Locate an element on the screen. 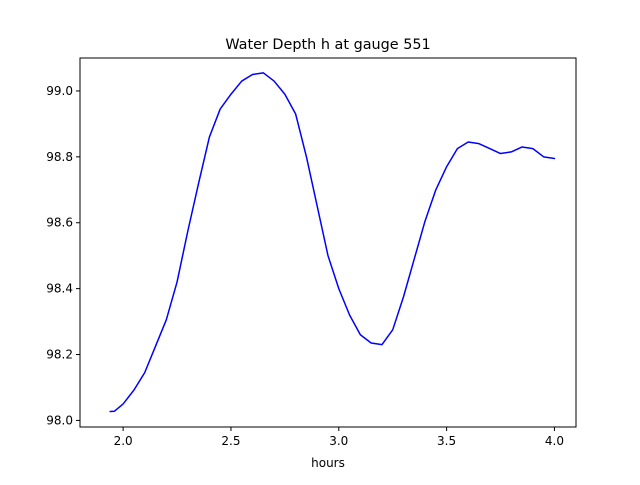 Image resolution: width=640 pixels, height=485 pixels. y-tick-label: 99.0 is located at coordinates (59, 91).